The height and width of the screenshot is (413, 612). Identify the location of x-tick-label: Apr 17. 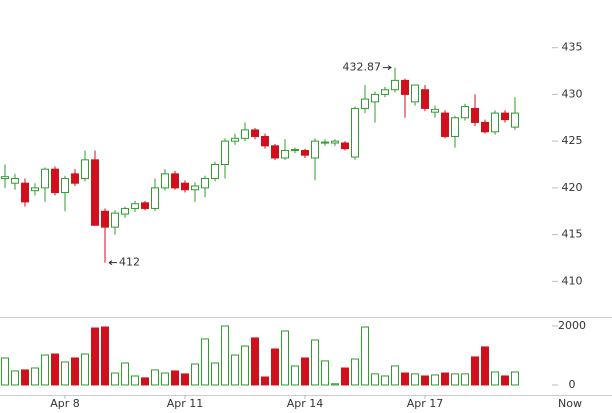
(425, 403).